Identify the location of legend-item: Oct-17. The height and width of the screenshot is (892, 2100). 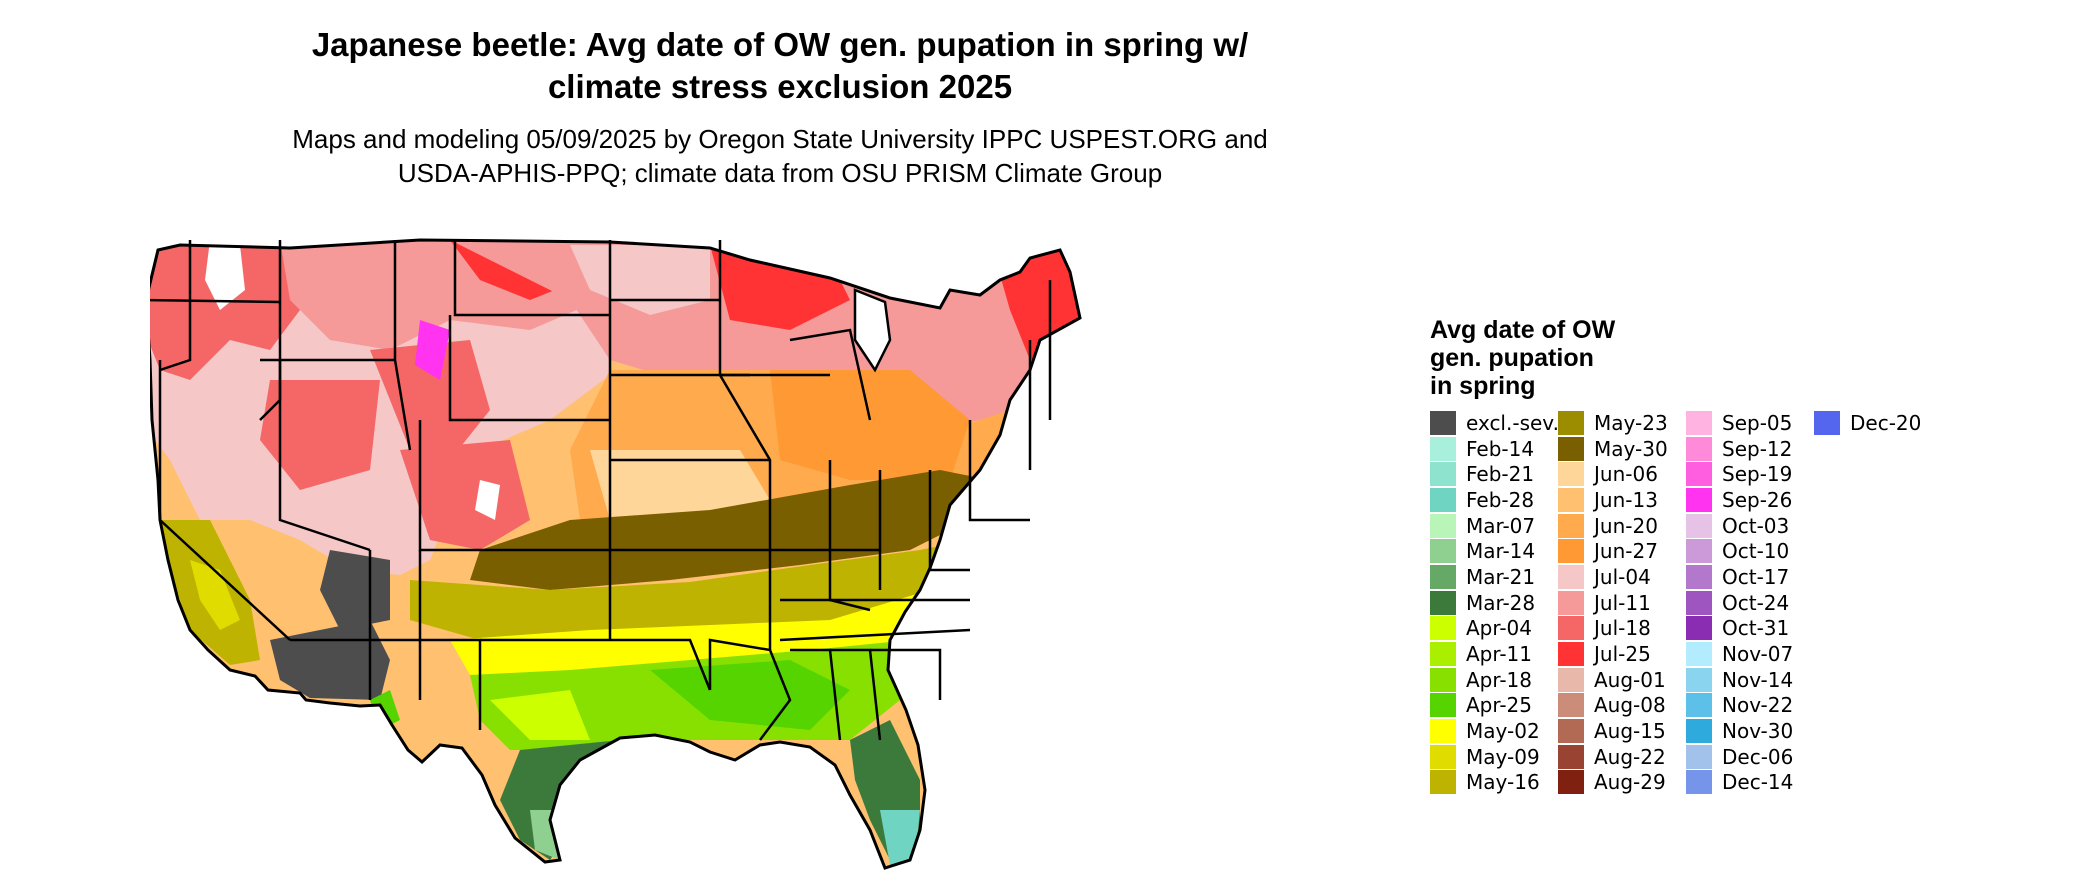
(1750, 577).